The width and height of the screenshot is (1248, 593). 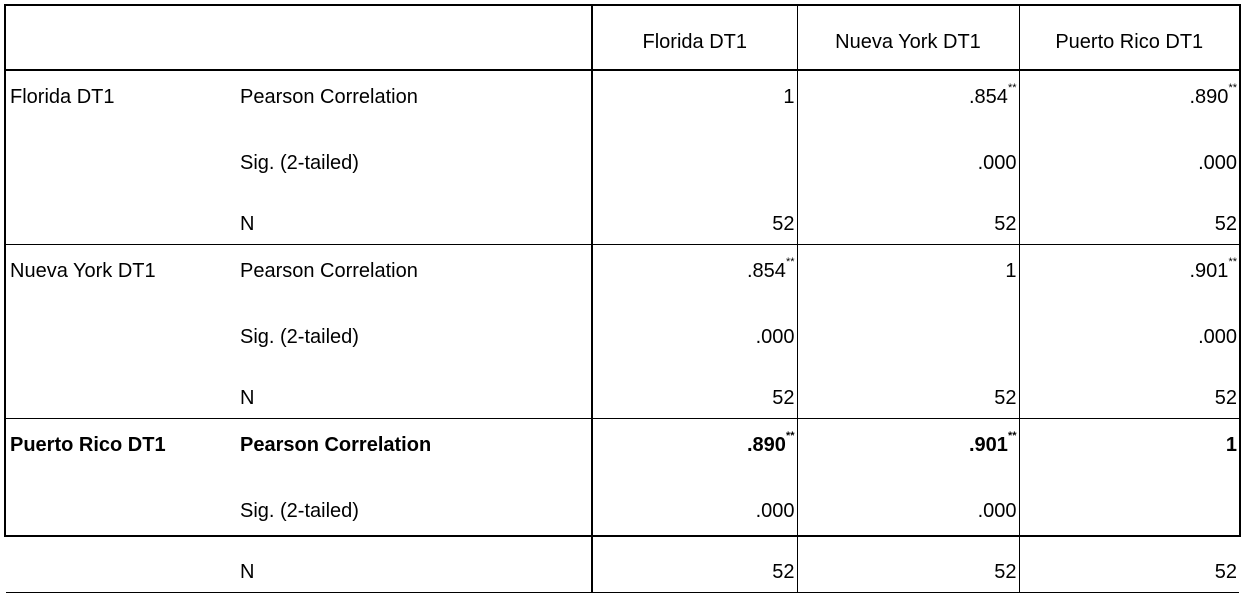 I want to click on cell-nueva-york: .854**, so click(x=907, y=96).